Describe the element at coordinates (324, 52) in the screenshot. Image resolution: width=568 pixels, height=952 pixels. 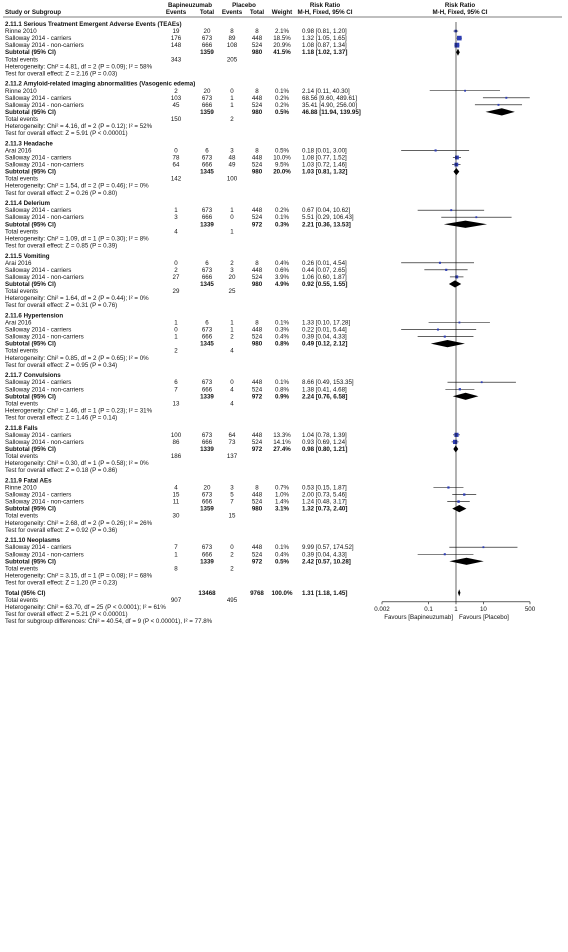
I see `subtotal-rr: 1.18 [1.02, 1.37]` at that location.